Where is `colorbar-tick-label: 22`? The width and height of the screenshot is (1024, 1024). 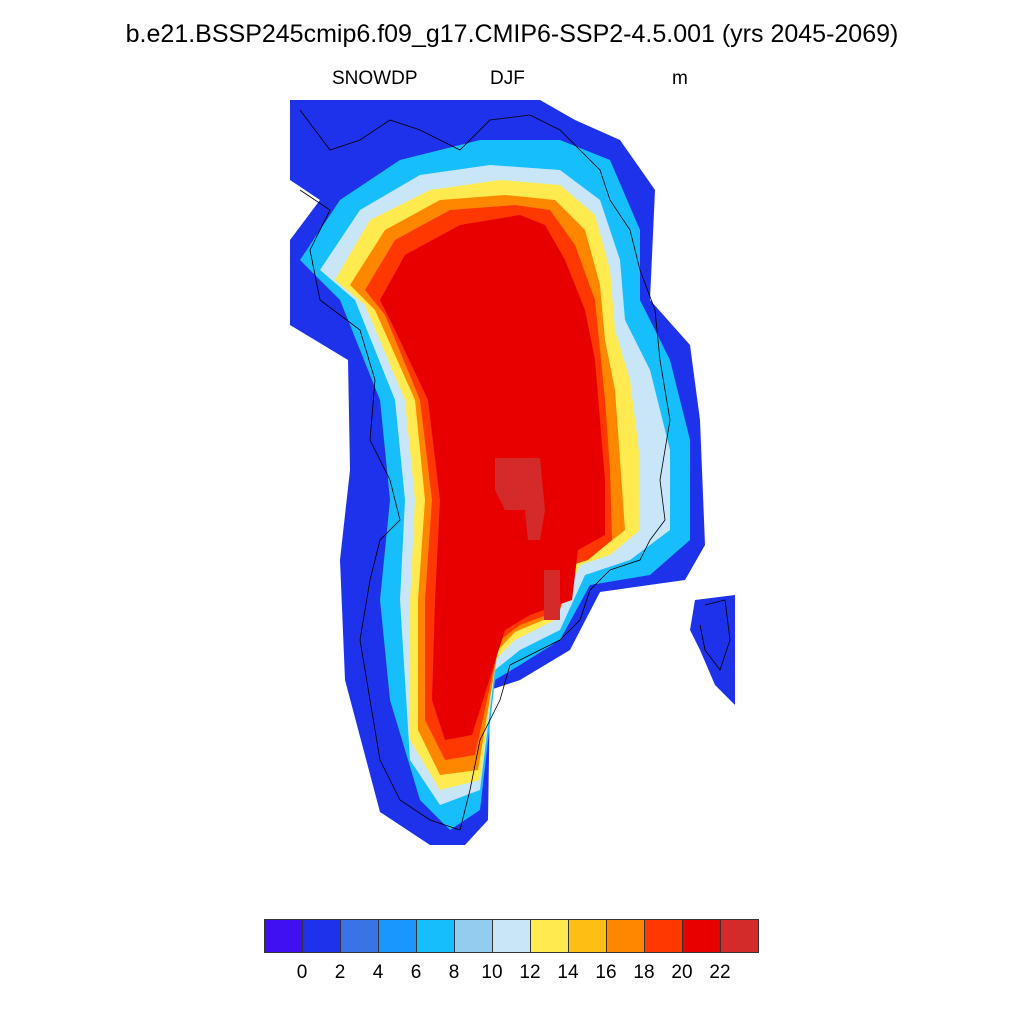
colorbar-tick-label: 22 is located at coordinates (720, 972).